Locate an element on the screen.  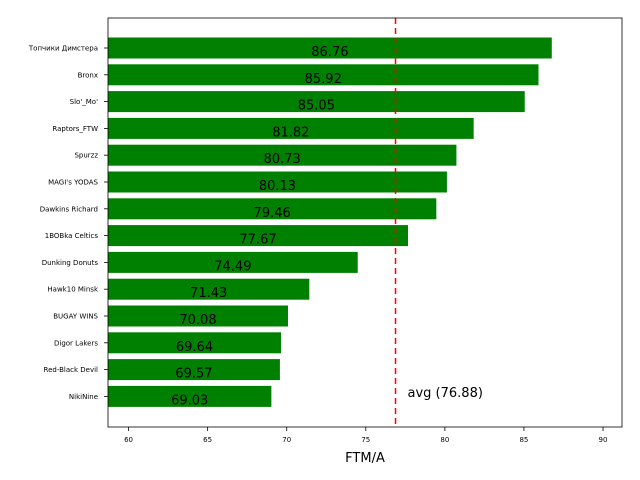
bar-value-label: 69.64 is located at coordinates (194, 347).